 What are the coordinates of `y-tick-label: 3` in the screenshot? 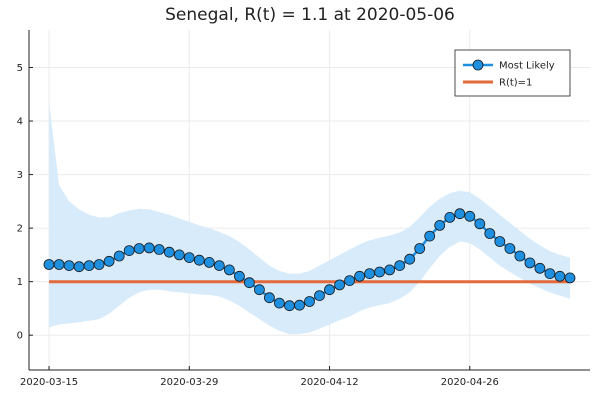 It's located at (20, 175).